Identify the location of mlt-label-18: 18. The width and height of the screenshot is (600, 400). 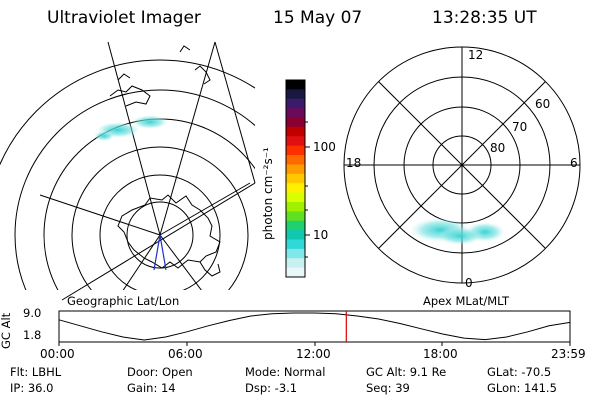
(354, 163).